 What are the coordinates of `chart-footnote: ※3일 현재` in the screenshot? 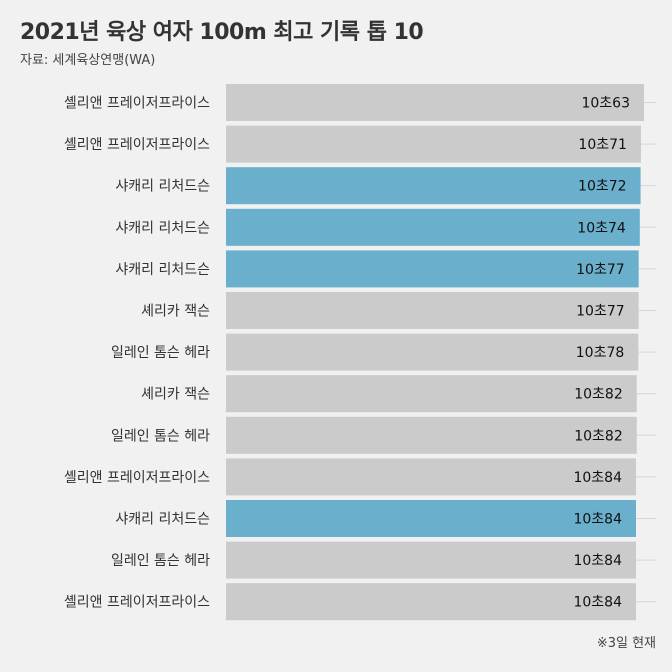 It's located at (626, 643).